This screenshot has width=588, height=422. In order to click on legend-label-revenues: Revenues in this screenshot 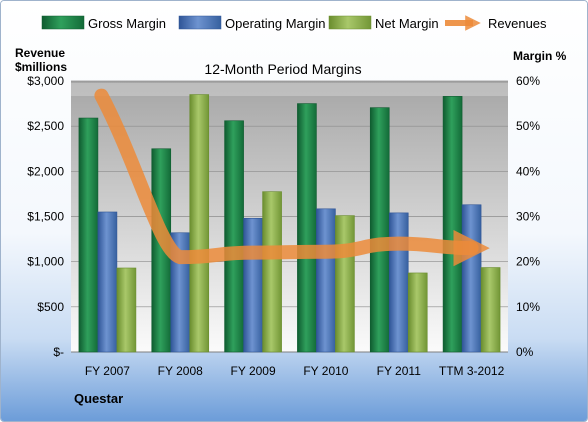, I will do `click(517, 23)`.